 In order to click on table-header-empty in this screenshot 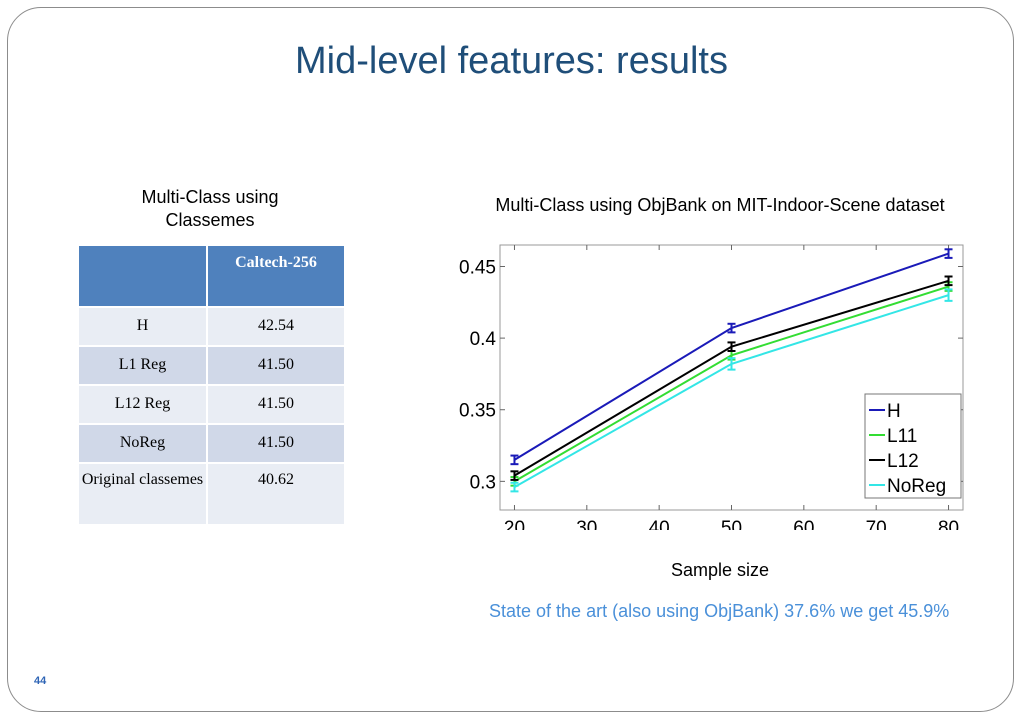, I will do `click(142, 276)`.